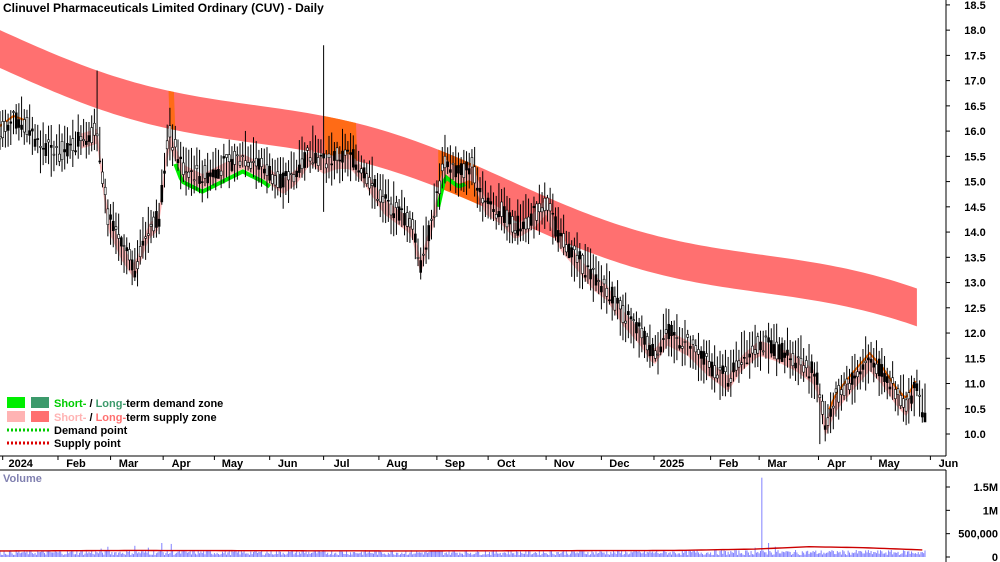 The height and width of the screenshot is (562, 1000). Describe the element at coordinates (975, 359) in the screenshot. I see `price-tick-label: 11.5` at that location.